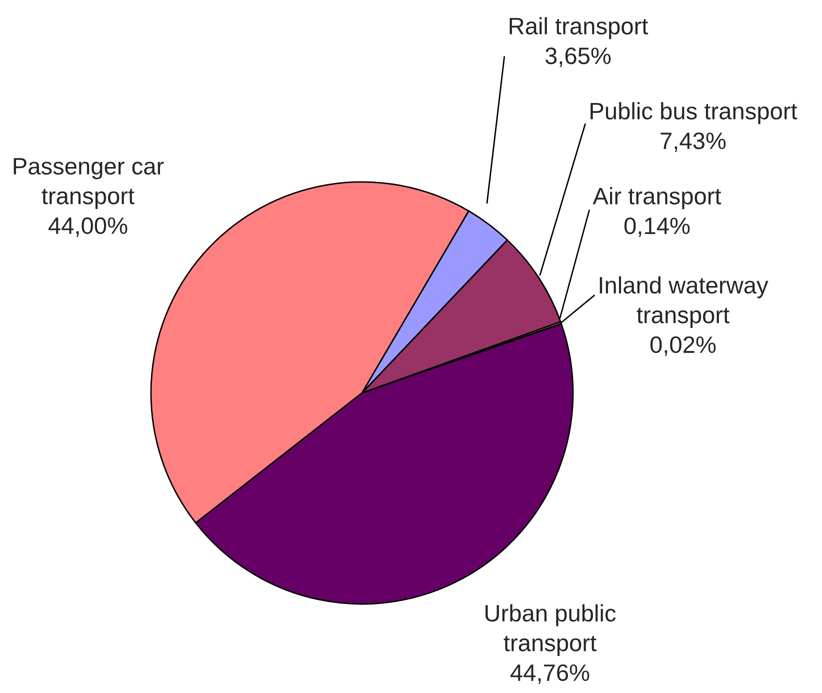 The width and height of the screenshot is (822, 693). What do you see at coordinates (683, 346) in the screenshot?
I see `data-label: 0,02%` at bounding box center [683, 346].